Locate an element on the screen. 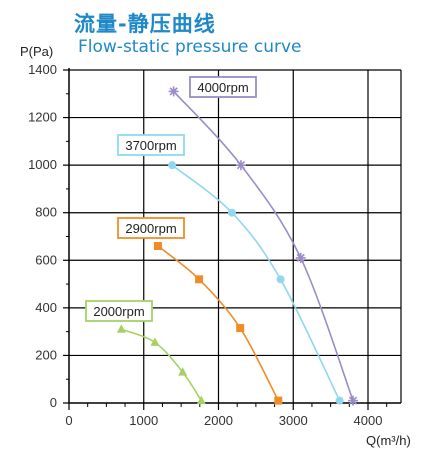  series-label-2000rpm: 2000rpm is located at coordinates (119, 311).